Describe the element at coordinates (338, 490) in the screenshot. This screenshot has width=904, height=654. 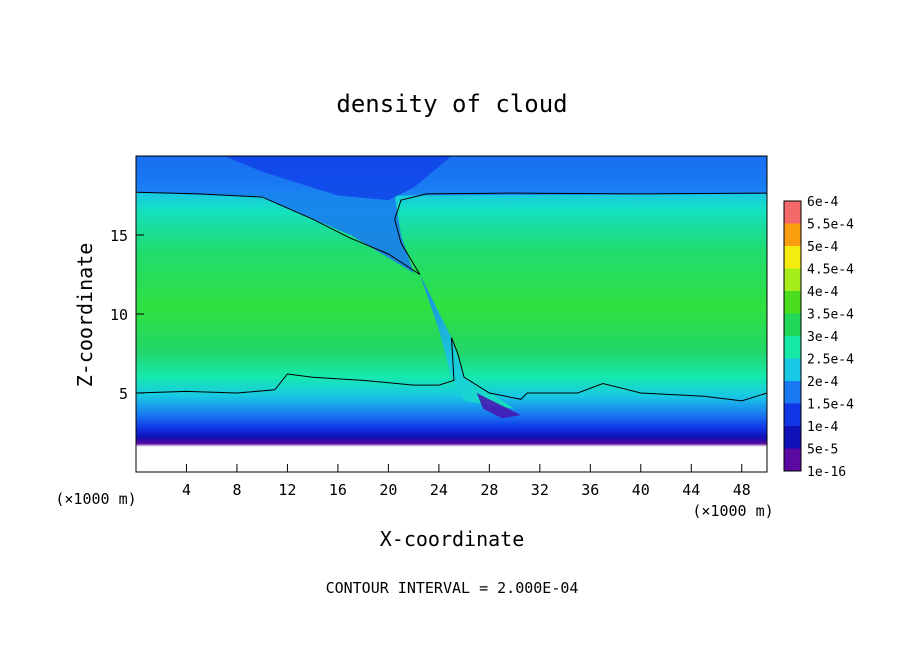
I see `x-tick-label: 16` at that location.